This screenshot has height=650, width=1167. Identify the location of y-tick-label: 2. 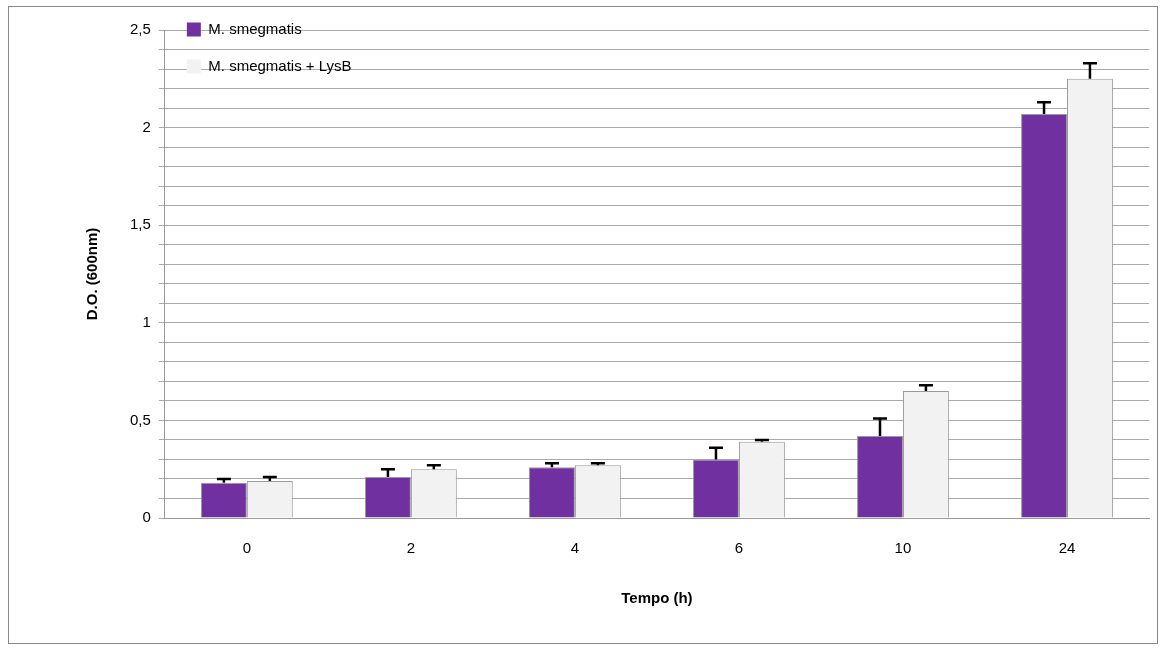
(146, 126).